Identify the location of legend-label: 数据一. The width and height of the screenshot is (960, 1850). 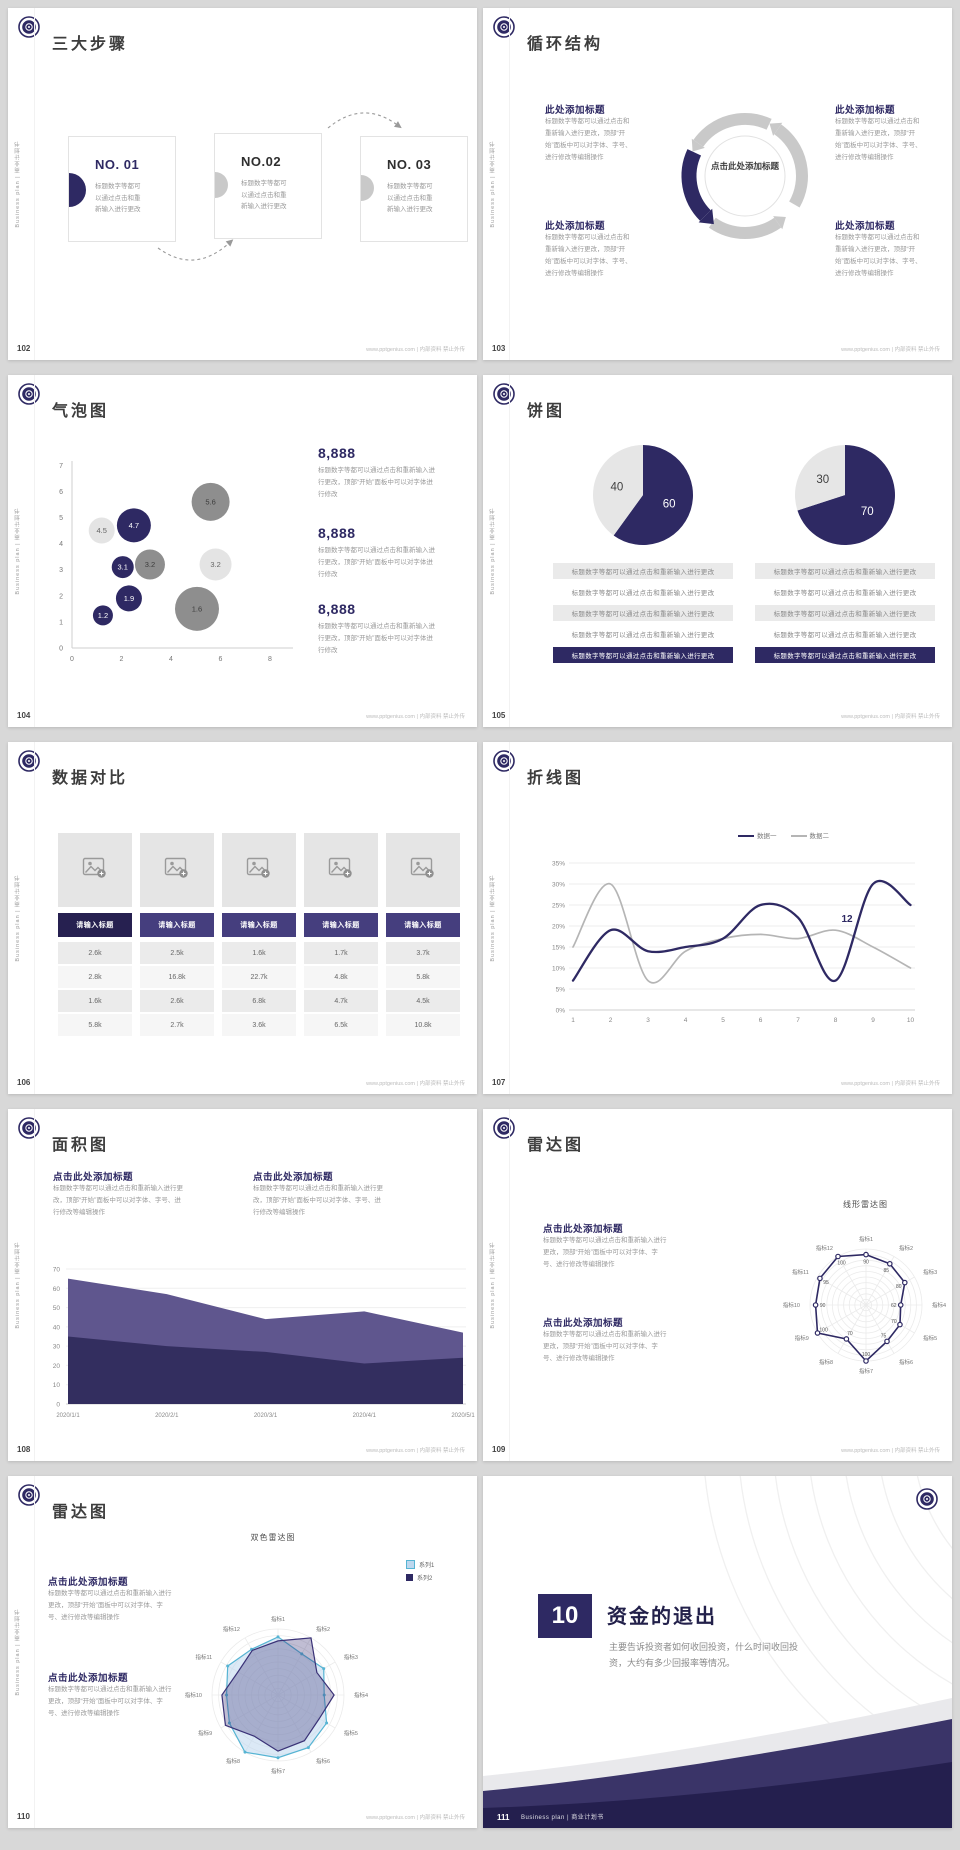
(767, 836).